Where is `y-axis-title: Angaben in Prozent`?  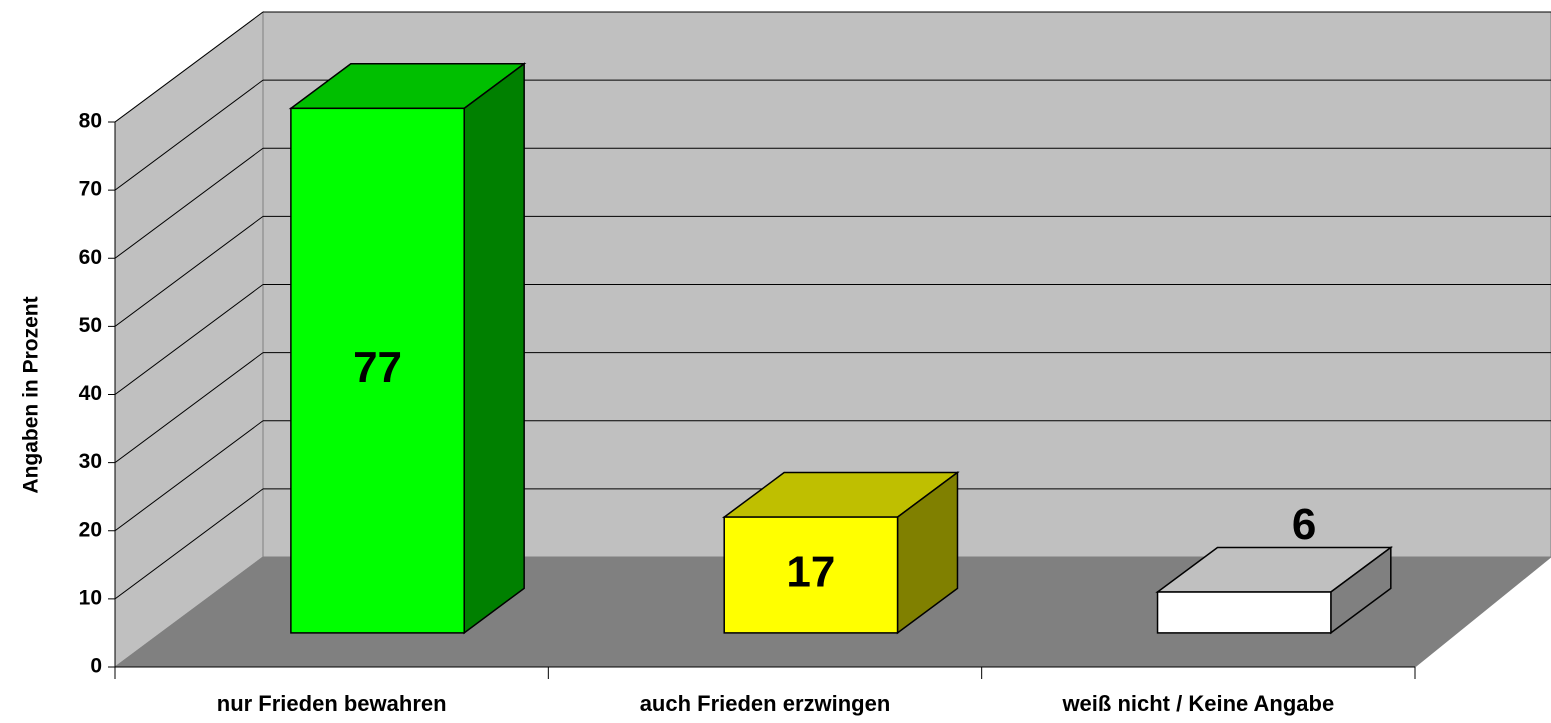 y-axis-title: Angaben in Prozent is located at coordinates (31, 394).